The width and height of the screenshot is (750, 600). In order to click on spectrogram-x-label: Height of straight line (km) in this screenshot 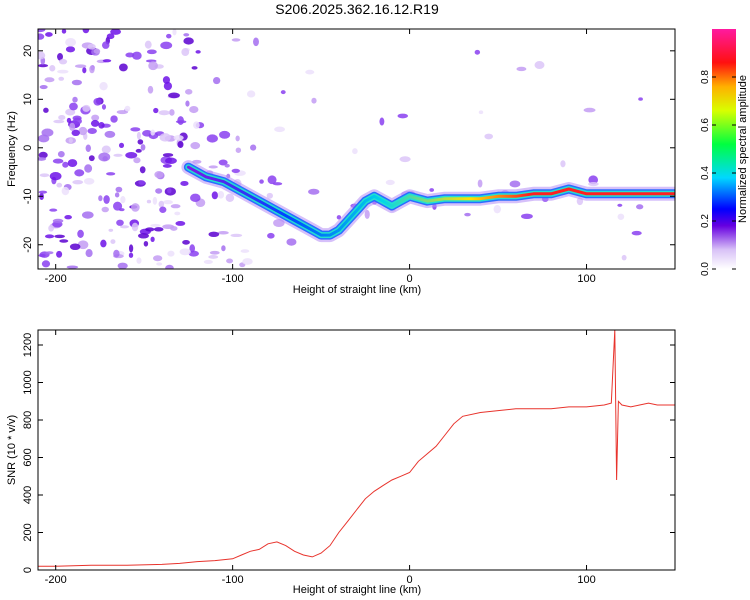, I will do `click(357, 290)`.